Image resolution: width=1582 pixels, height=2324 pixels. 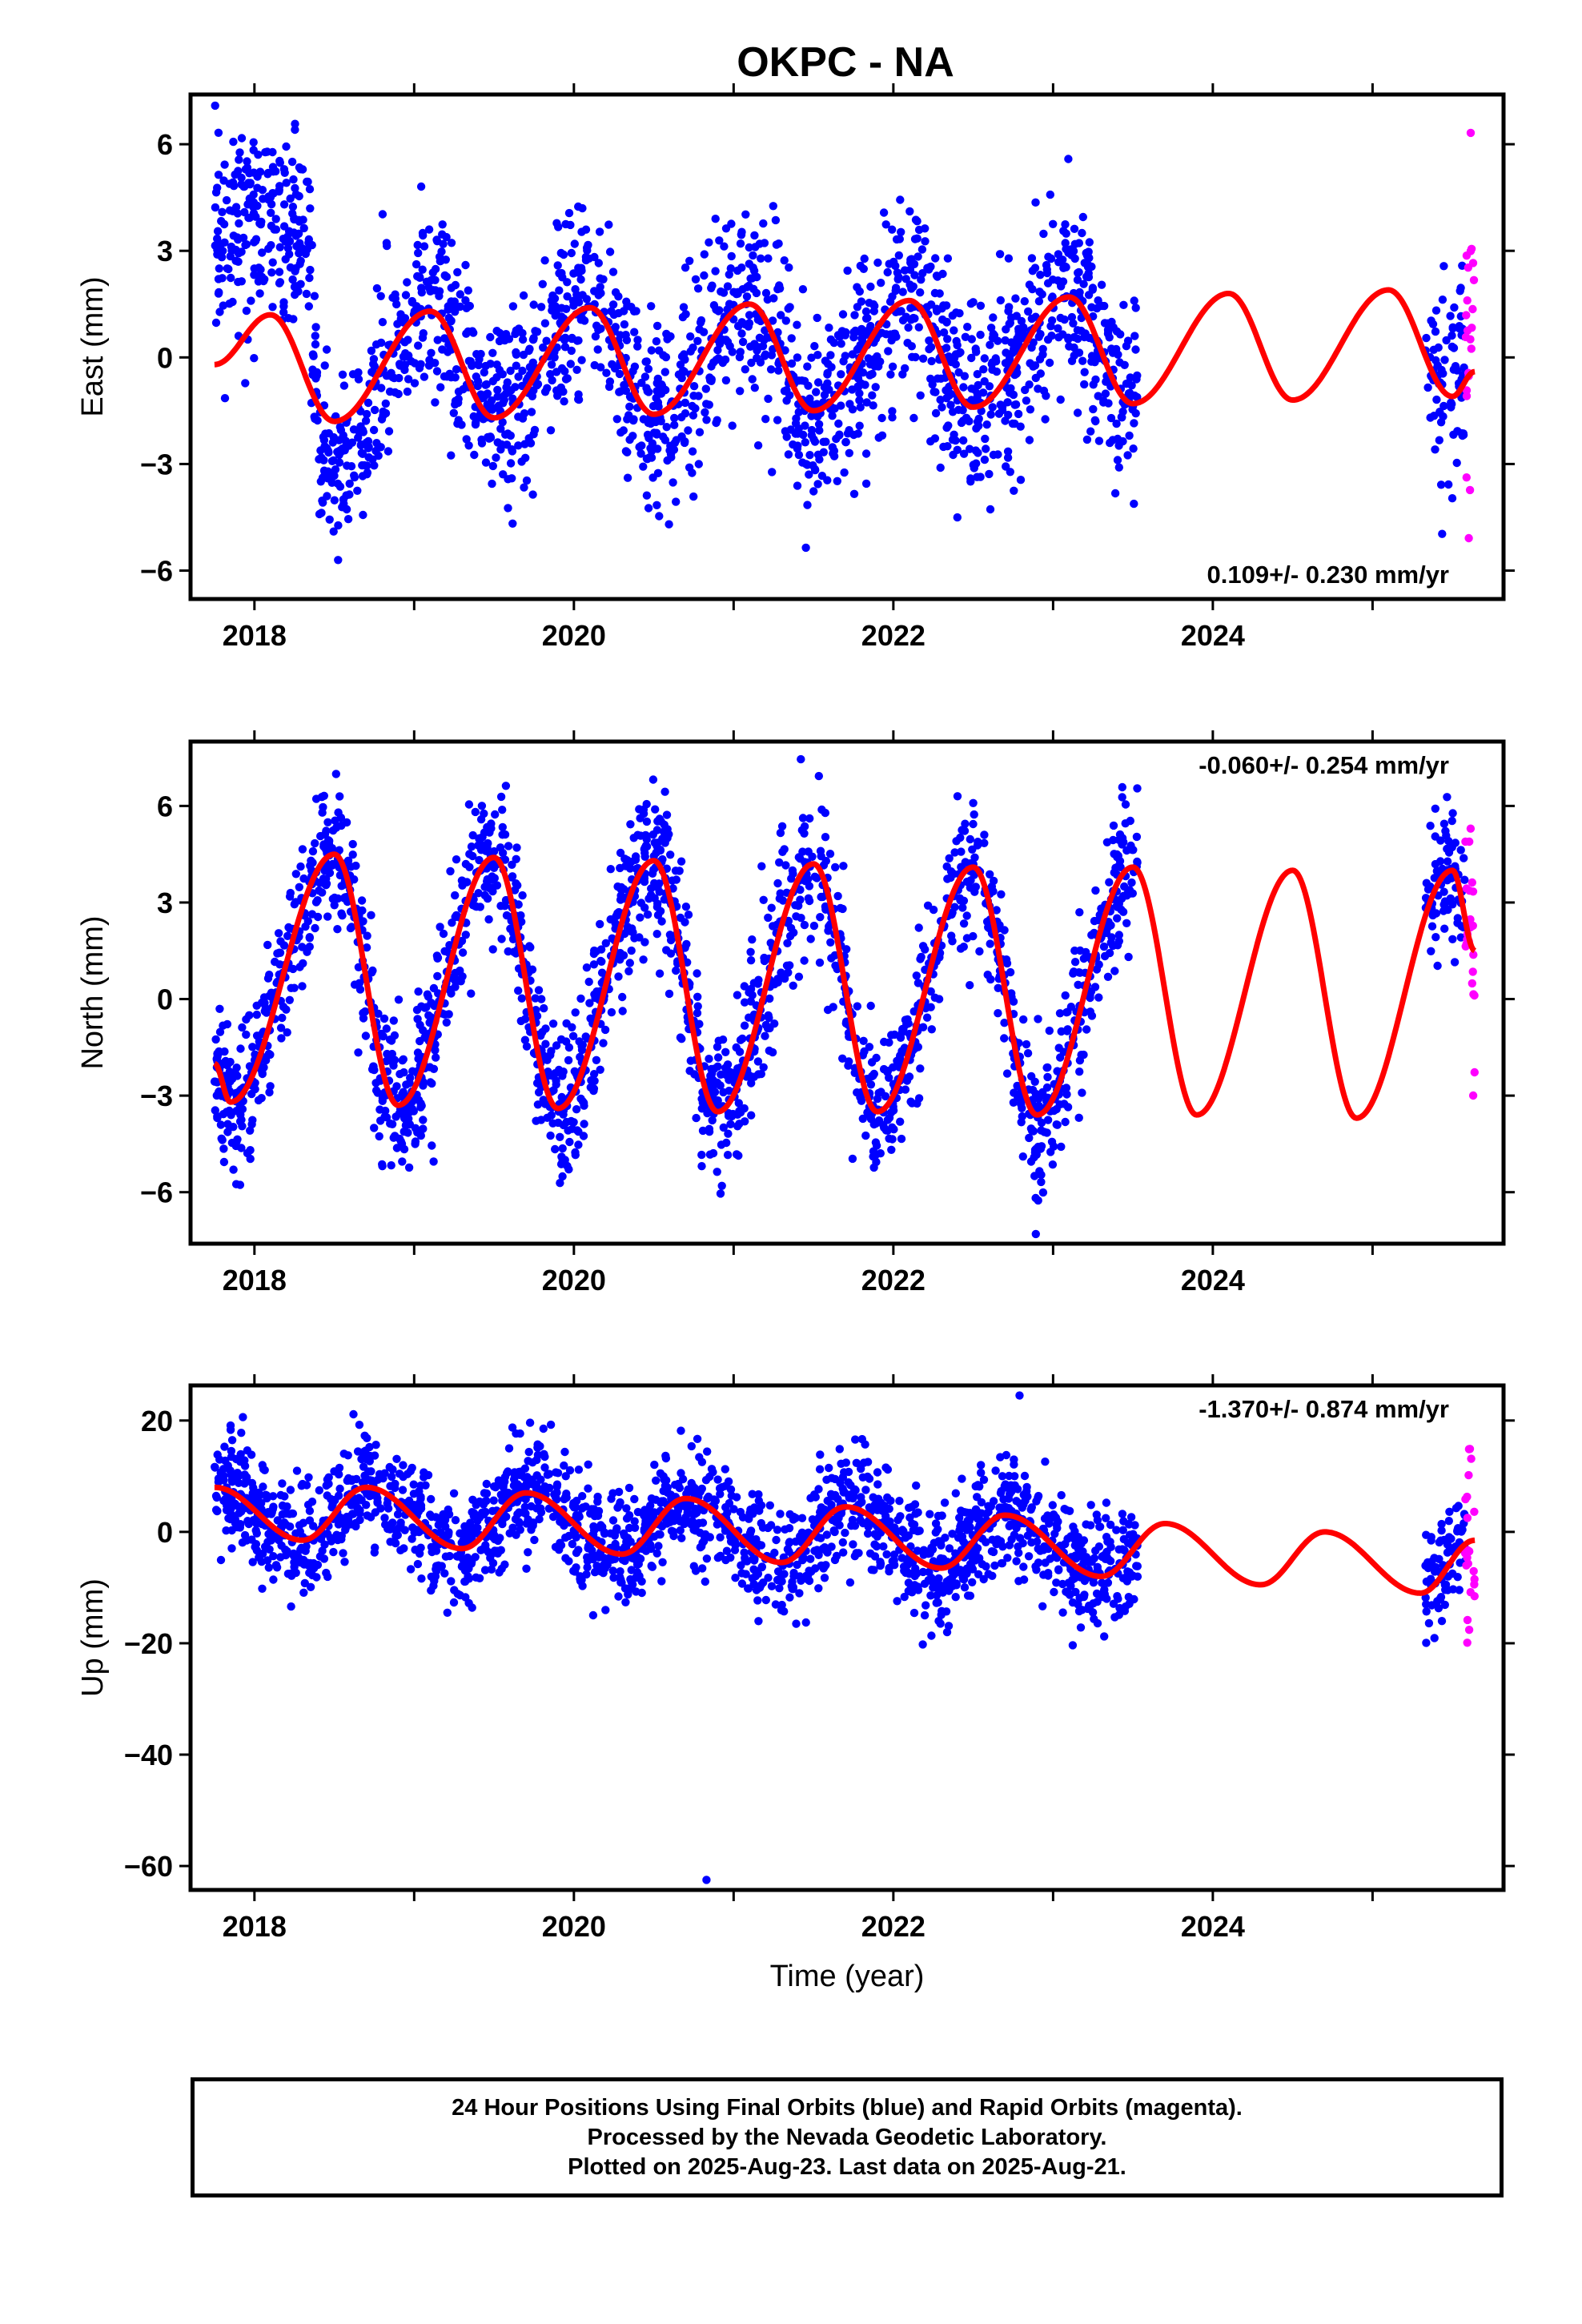 What do you see at coordinates (1473, 955) in the screenshot?
I see `north-rapid-point` at bounding box center [1473, 955].